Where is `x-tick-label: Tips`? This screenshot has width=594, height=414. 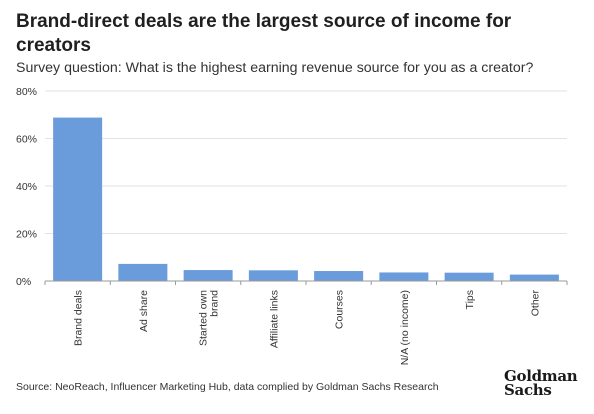
x-tick-label: Tips is located at coordinates (470, 299).